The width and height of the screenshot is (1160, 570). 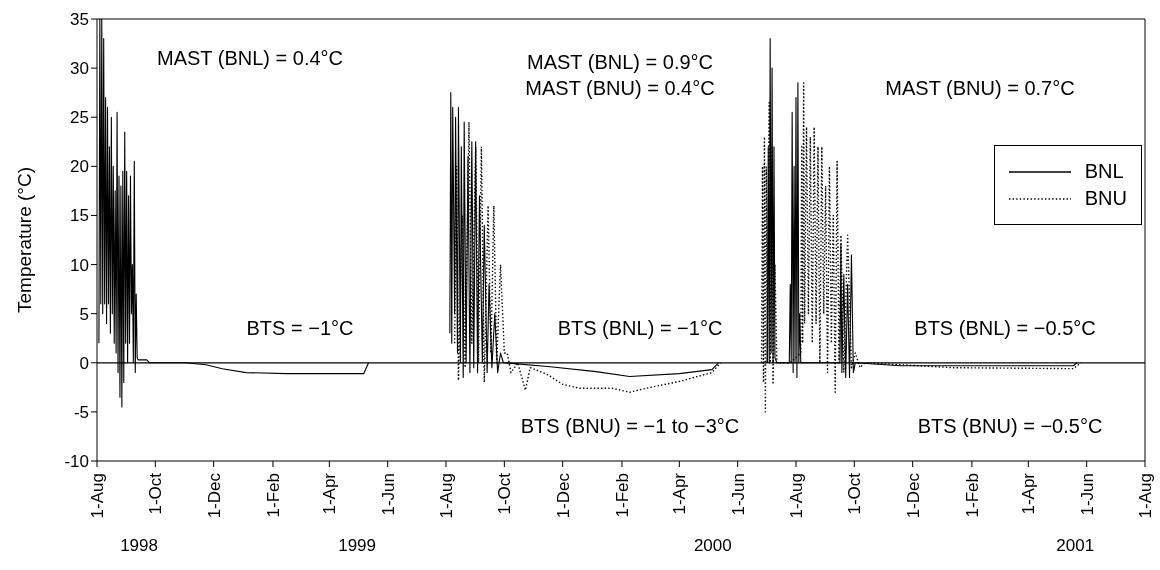 What do you see at coordinates (79, 20) in the screenshot?
I see `y-tick-label: 35` at bounding box center [79, 20].